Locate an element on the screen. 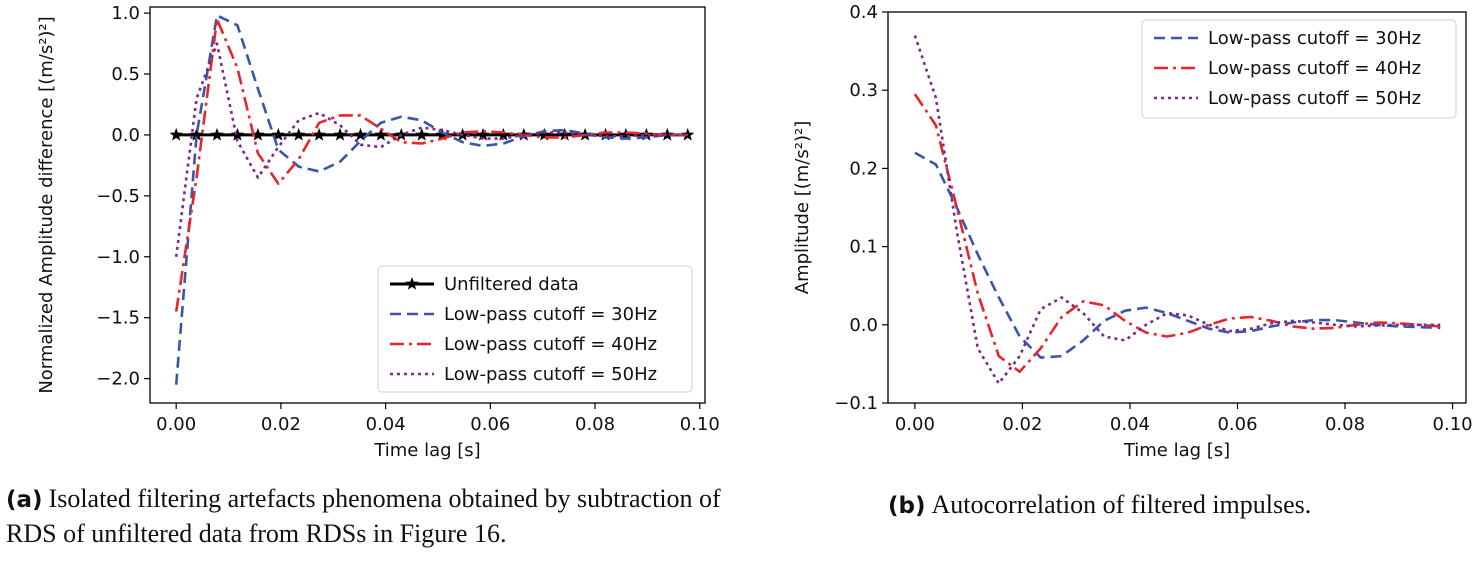 This screenshot has width=1479, height=562. y-tick-label: 1.0 is located at coordinates (125, 13).